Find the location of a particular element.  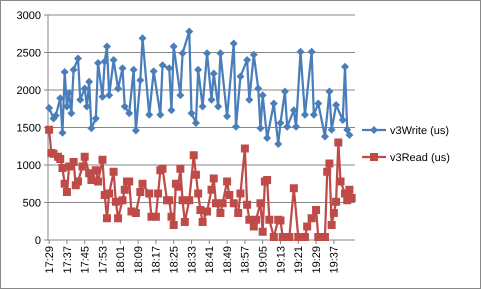

y-tick-label: 3000 is located at coordinates (28, 16).